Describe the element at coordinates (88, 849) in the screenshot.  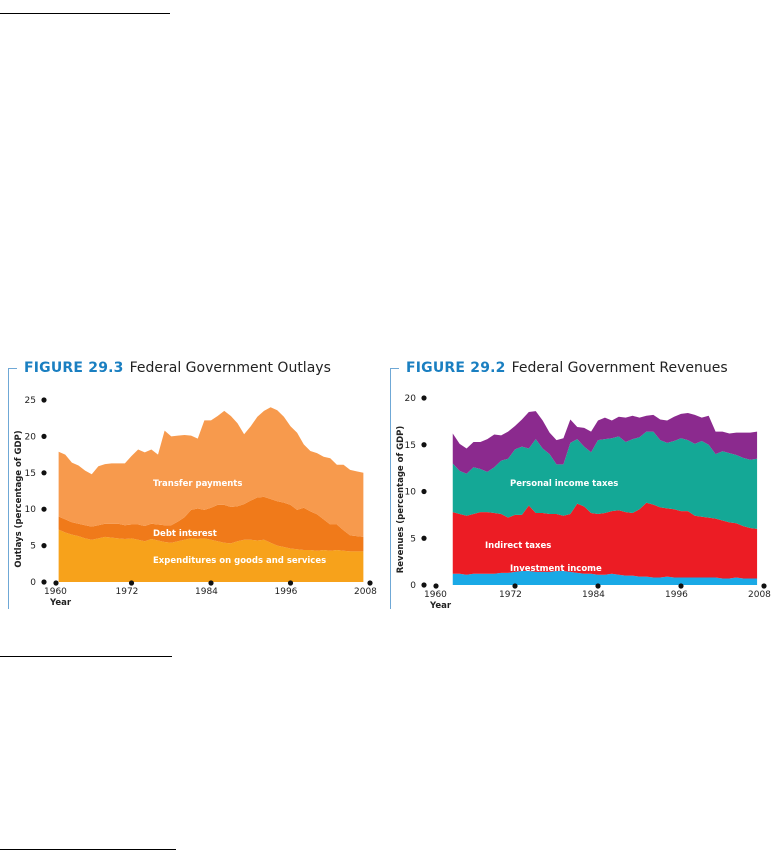
I see `bottom-rule` at that location.